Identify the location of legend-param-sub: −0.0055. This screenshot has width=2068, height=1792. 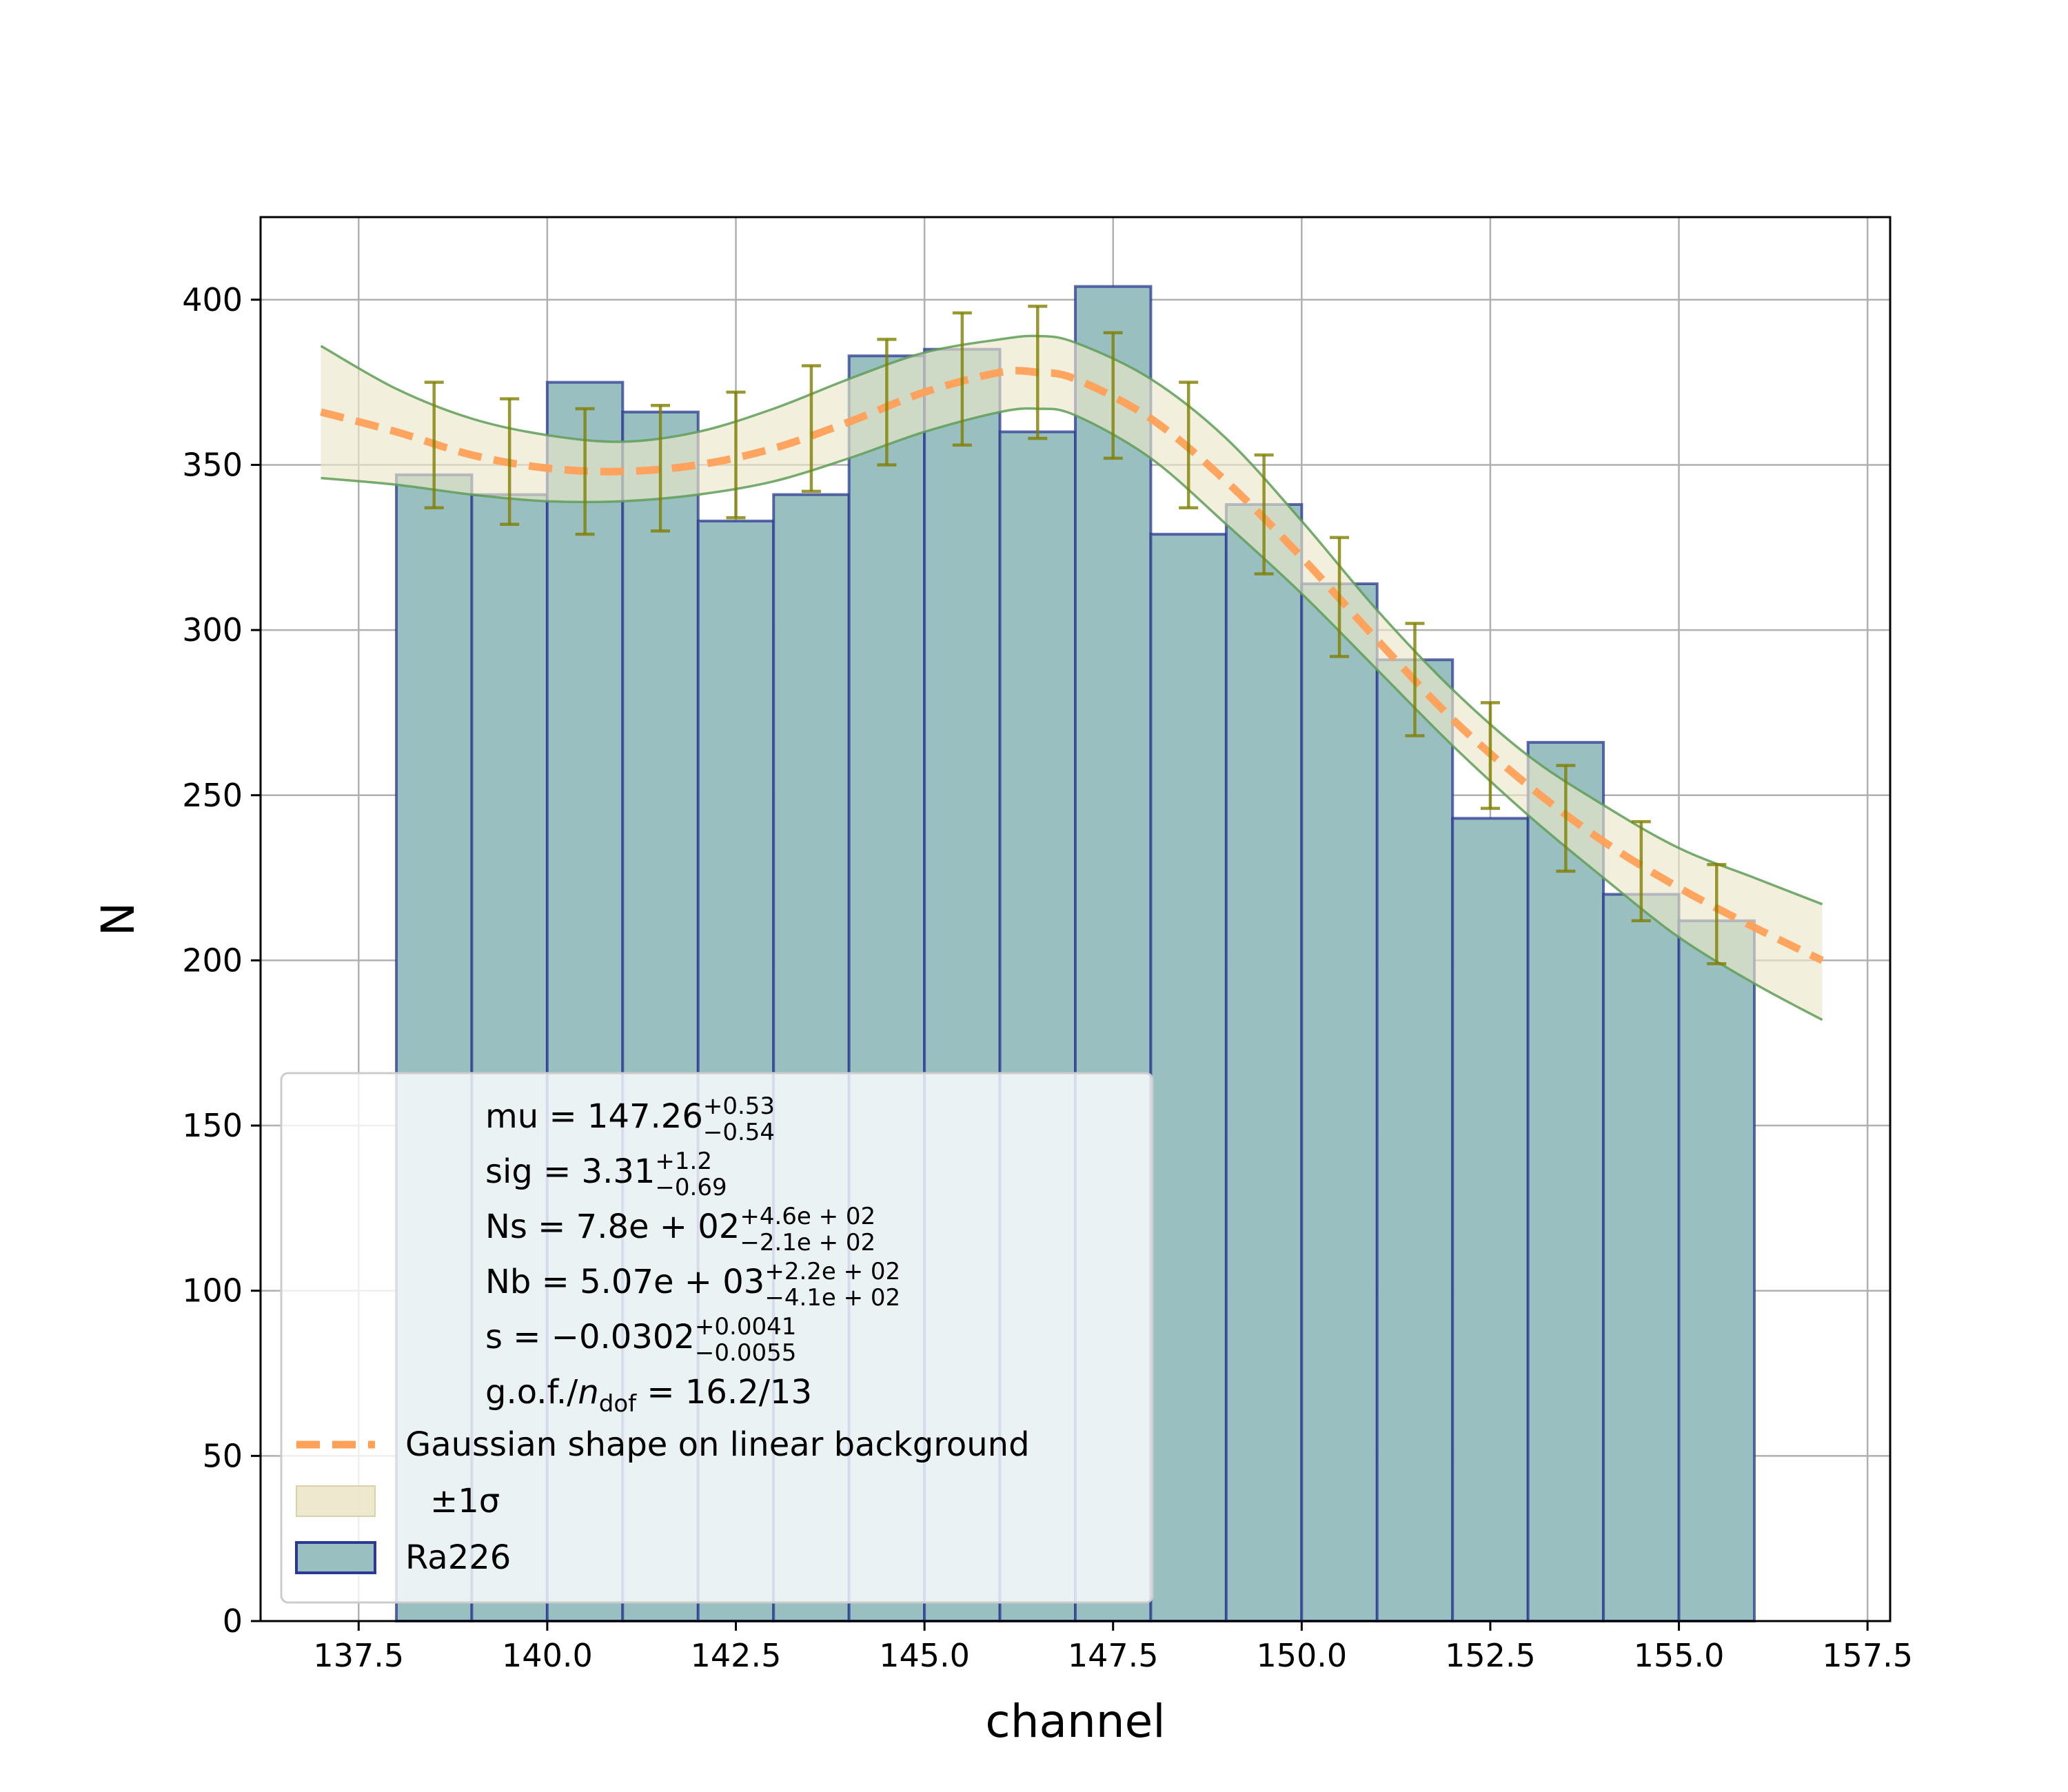
(745, 1353).